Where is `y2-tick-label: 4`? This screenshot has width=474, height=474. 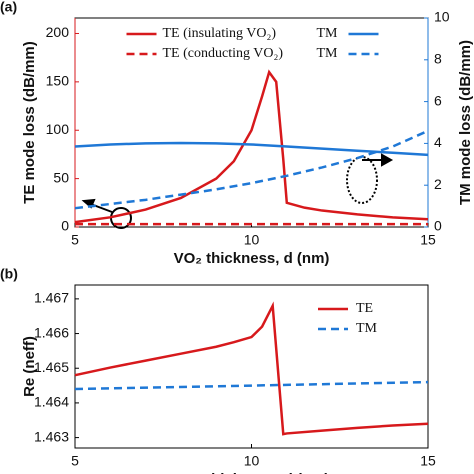
y2-tick-label: 4 is located at coordinates (438, 142).